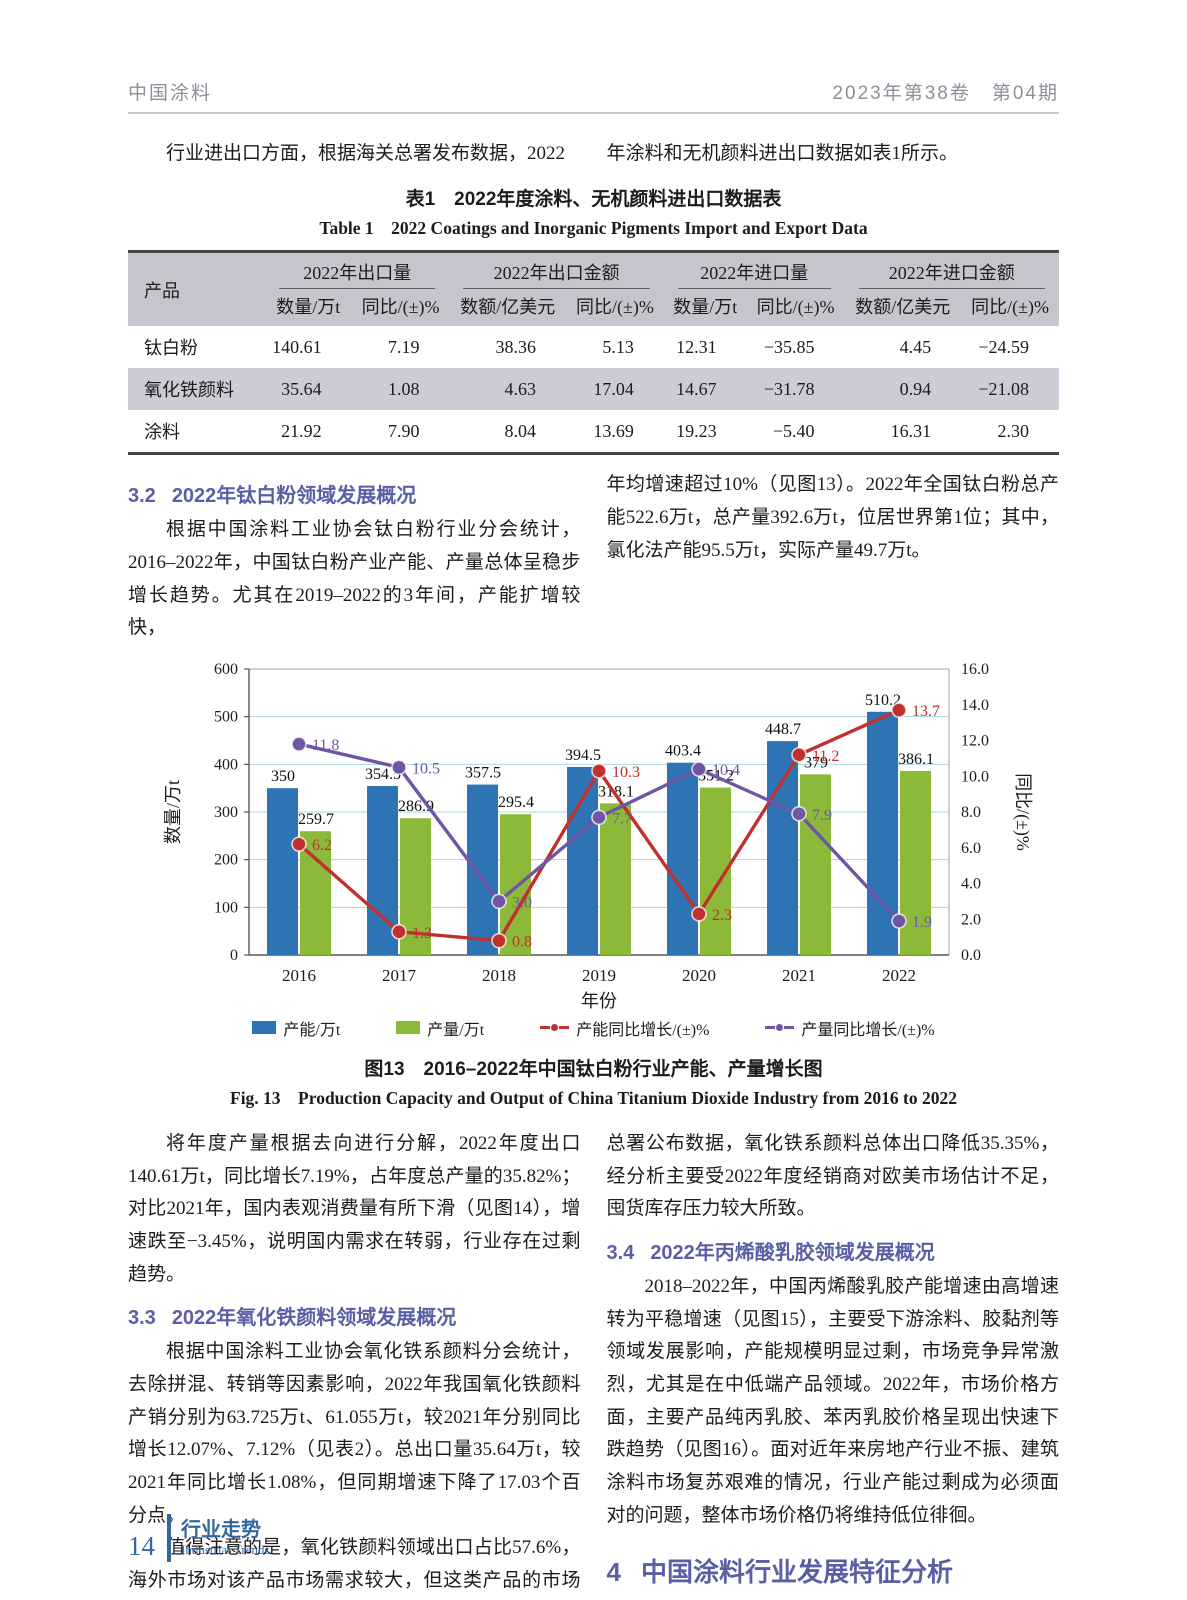  I want to click on cell-value: 13.69, so click(613, 430).